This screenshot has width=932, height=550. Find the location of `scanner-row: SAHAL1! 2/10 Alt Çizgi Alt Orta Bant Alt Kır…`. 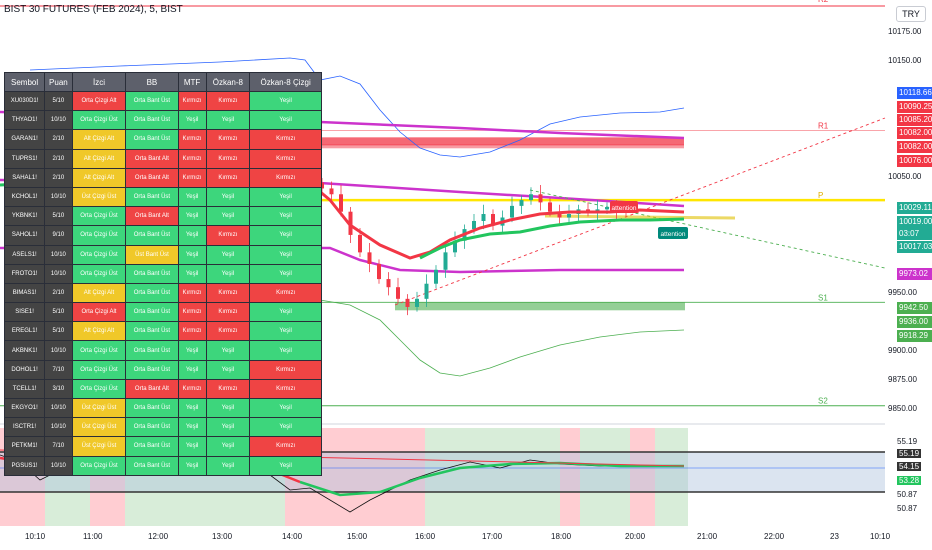

scanner-row: SAHAL1! 2/10 Alt Çizgi Alt Orta Bant Alt Kır… is located at coordinates (162, 177).